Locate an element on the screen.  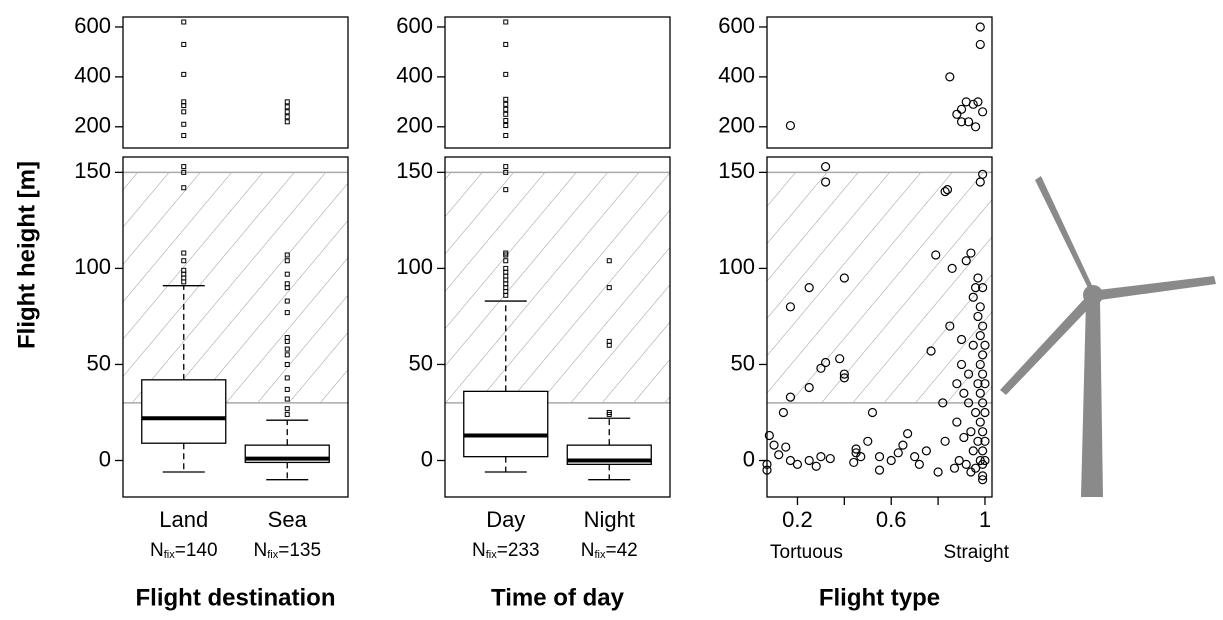
n-value: =140 is located at coordinates (196, 550).